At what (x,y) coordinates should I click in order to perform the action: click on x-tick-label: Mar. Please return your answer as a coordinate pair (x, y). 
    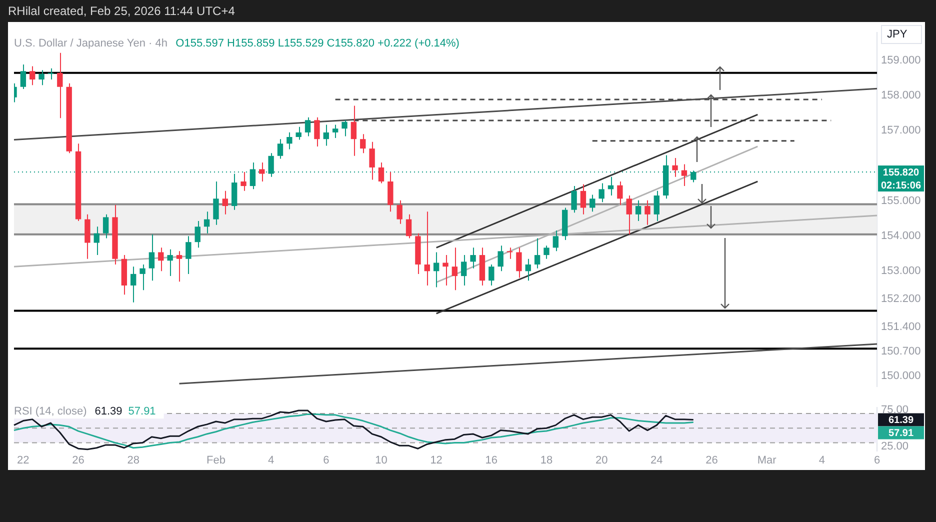
    Looking at the image, I should click on (767, 460).